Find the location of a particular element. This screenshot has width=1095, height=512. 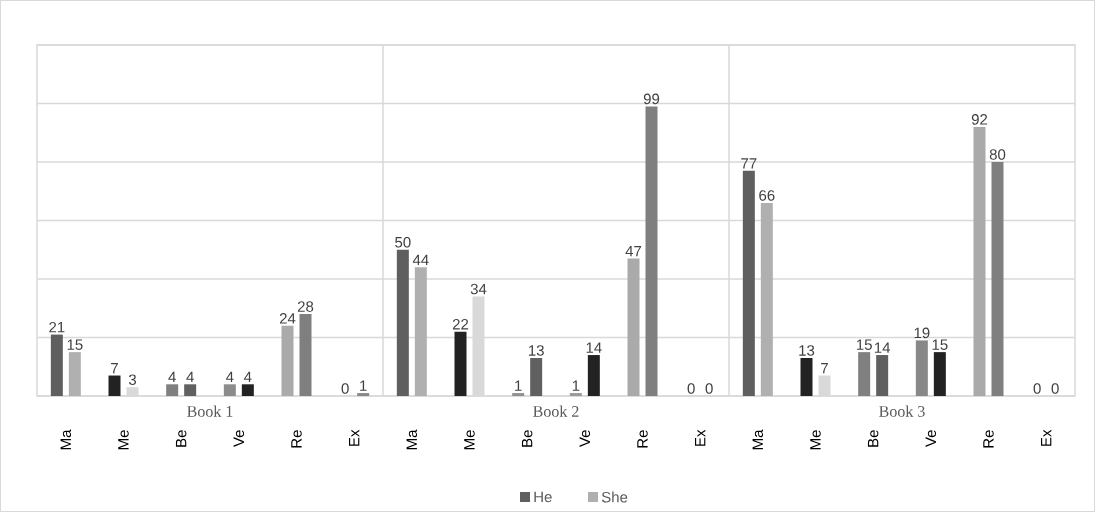

legend-label: He is located at coordinates (543, 497).